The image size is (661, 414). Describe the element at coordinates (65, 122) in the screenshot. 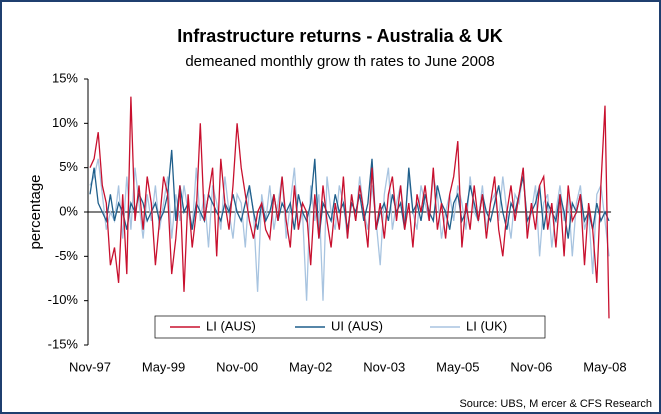

I see `y-tick-label: 10%` at that location.